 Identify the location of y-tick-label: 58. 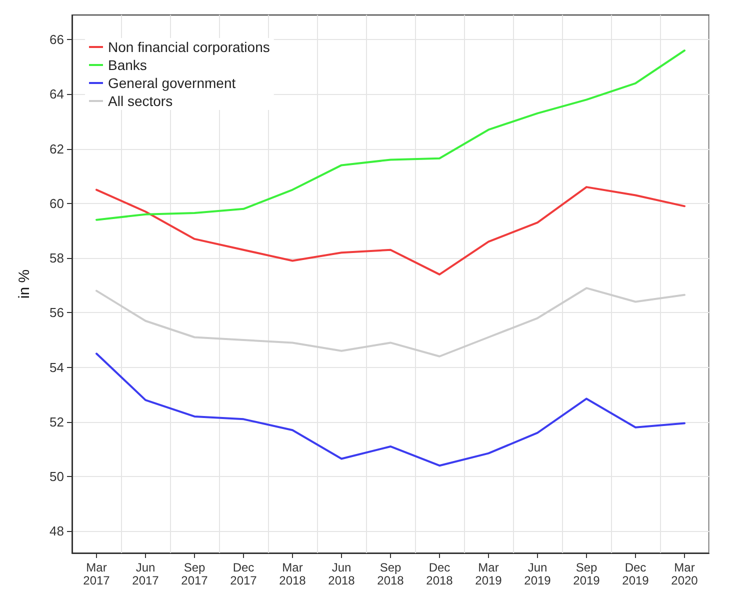
(57, 258).